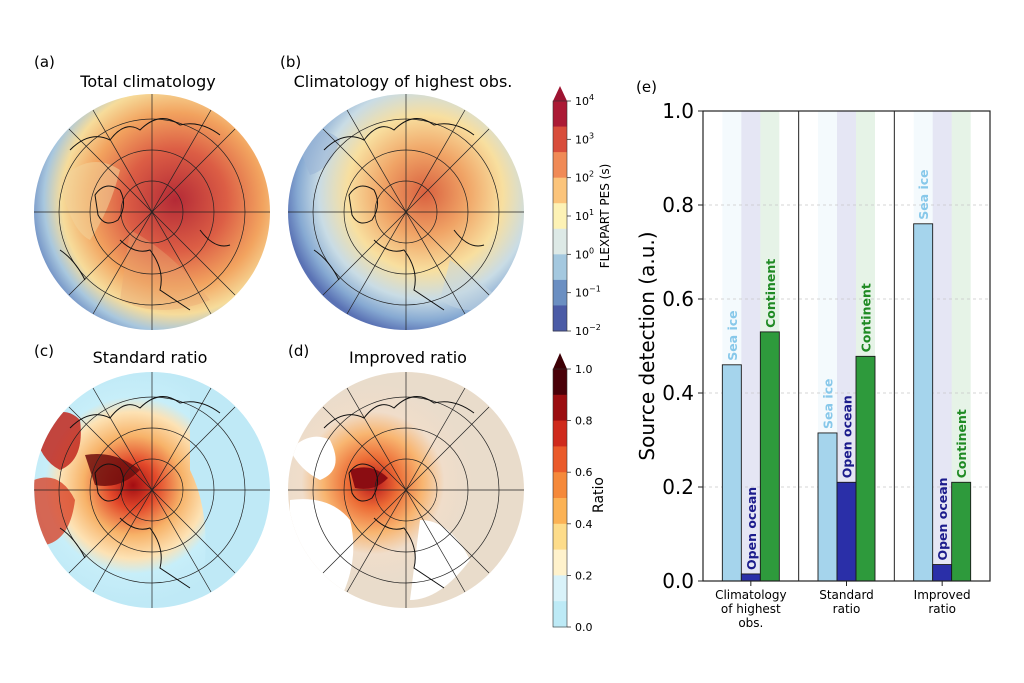  What do you see at coordinates (584, 472) in the screenshot?
I see `colorbar-ratio-tick-label: 0.6` at bounding box center [584, 472].